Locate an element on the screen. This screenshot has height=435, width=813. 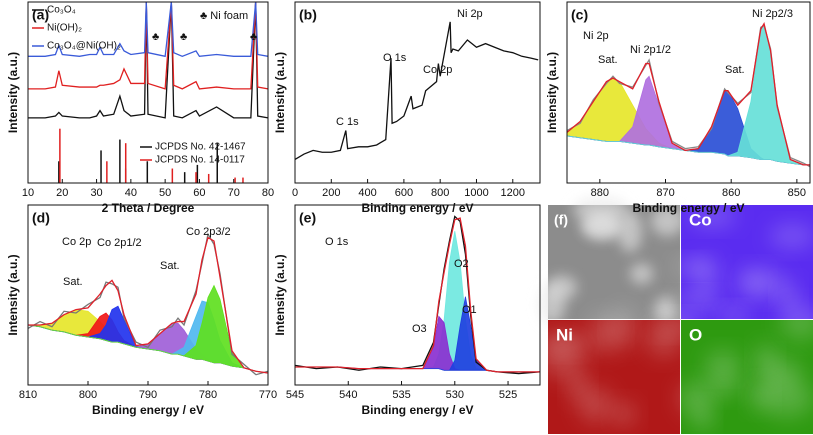
x-tick-label: 600 is located at coordinates (404, 193).